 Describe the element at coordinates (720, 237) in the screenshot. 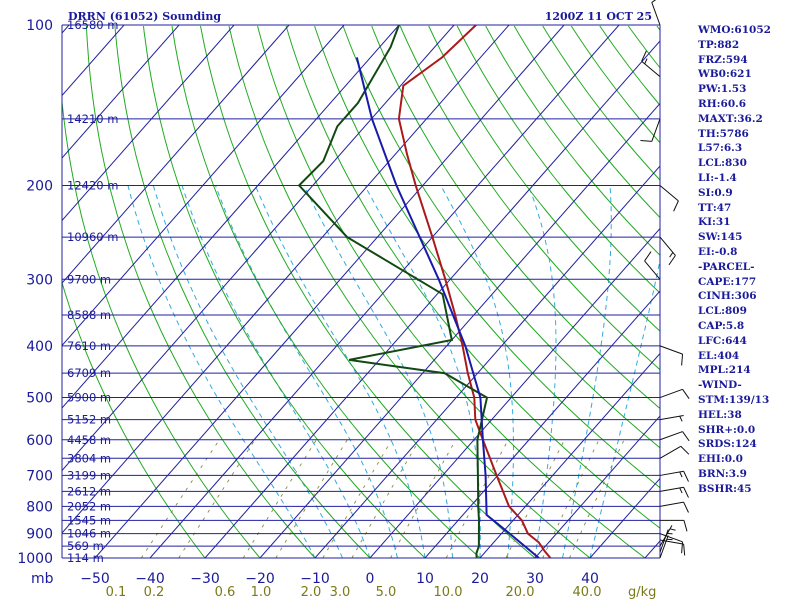

I see `index-item: SW:145` at that location.